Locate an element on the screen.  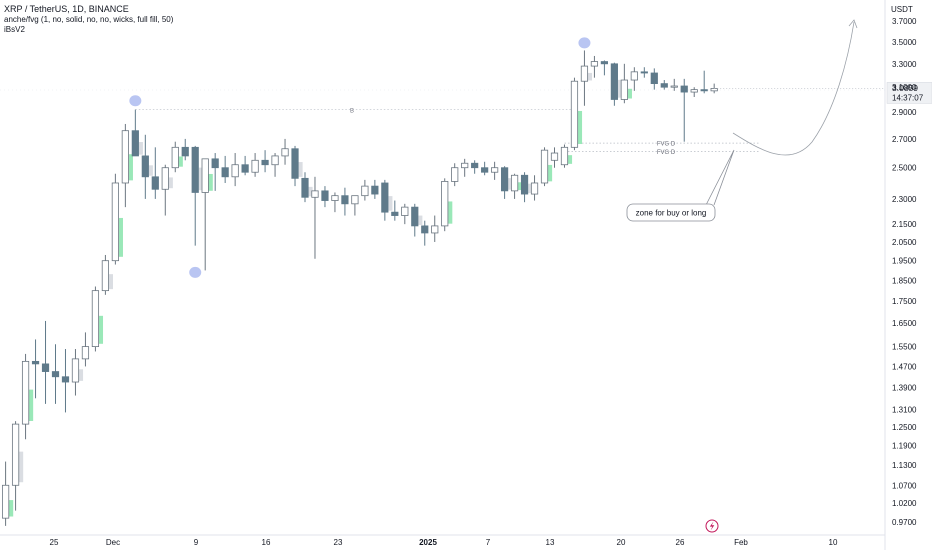
date-tick-label: 16 is located at coordinates (266, 542).